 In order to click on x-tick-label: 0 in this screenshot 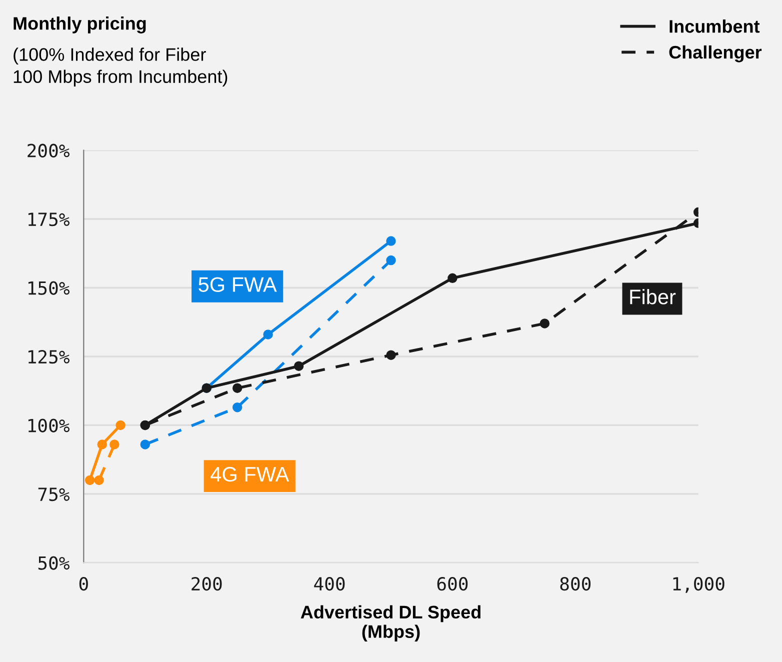, I will do `click(83, 584)`.